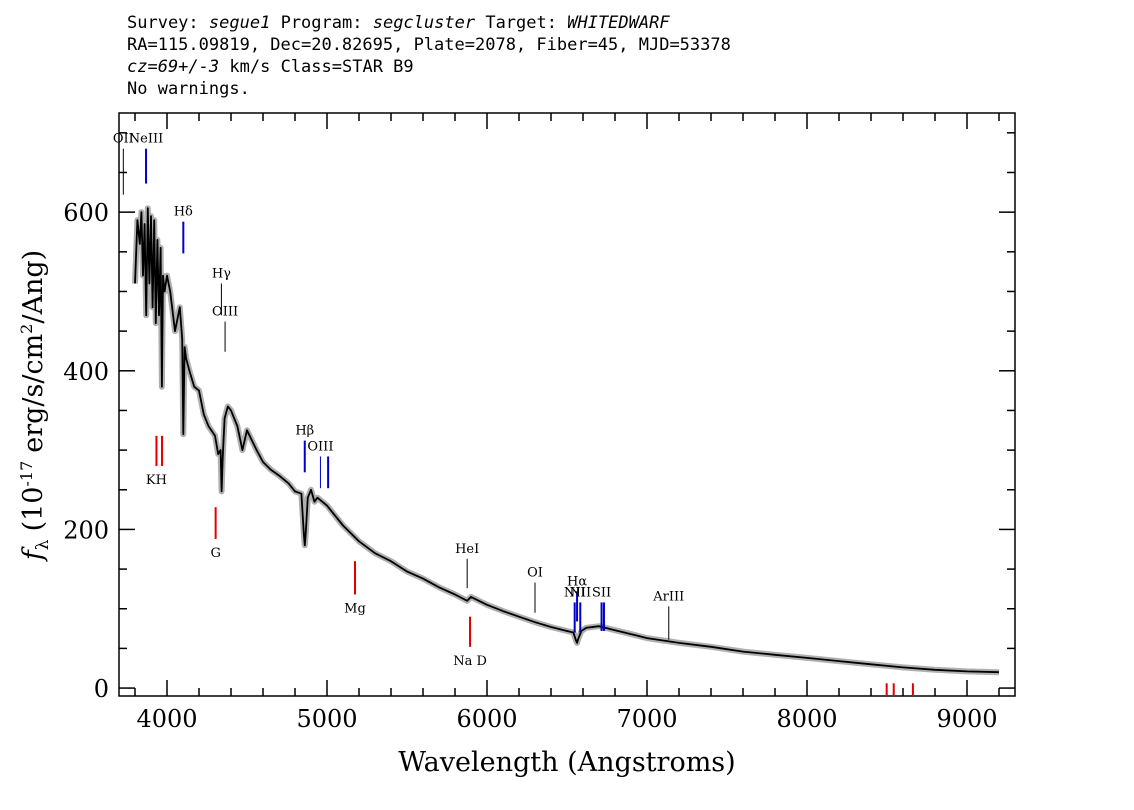 Image resolution: width=1134 pixels, height=810 pixels. What do you see at coordinates (355, 608) in the screenshot?
I see `absorption-line-label: Mg` at bounding box center [355, 608].